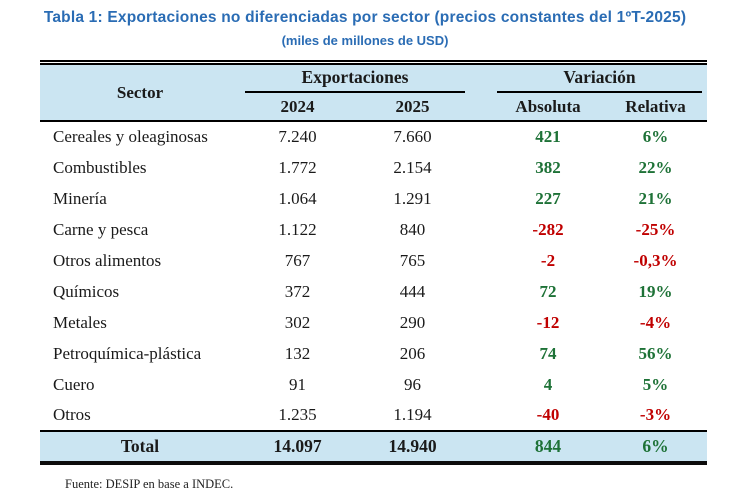  What do you see at coordinates (413, 229) in the screenshot?
I see `value-2025-cell: 840` at bounding box center [413, 229].